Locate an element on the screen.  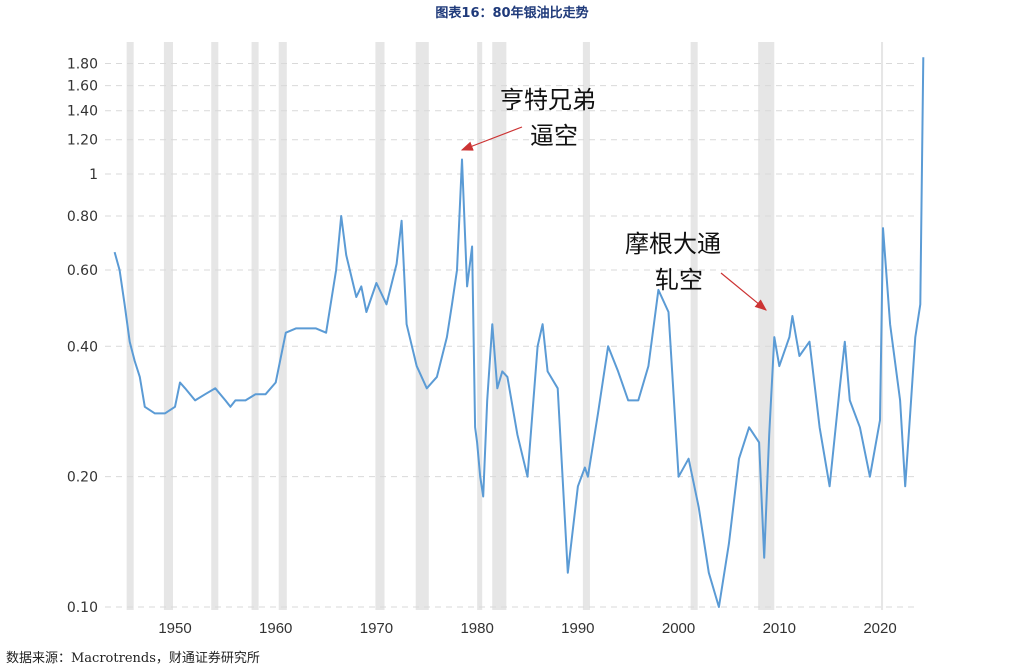
x-tick-label: 1960 is located at coordinates (275, 628).